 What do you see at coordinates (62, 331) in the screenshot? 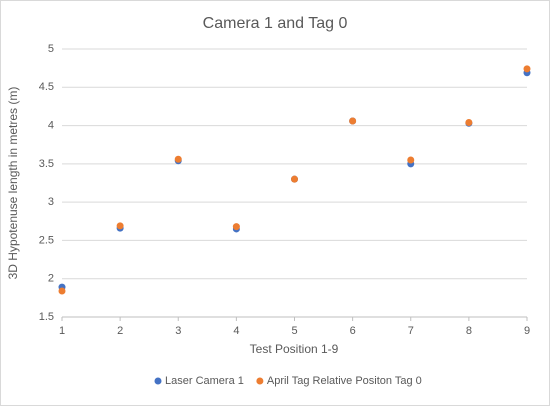
I see `x-tick-label: 1` at bounding box center [62, 331].